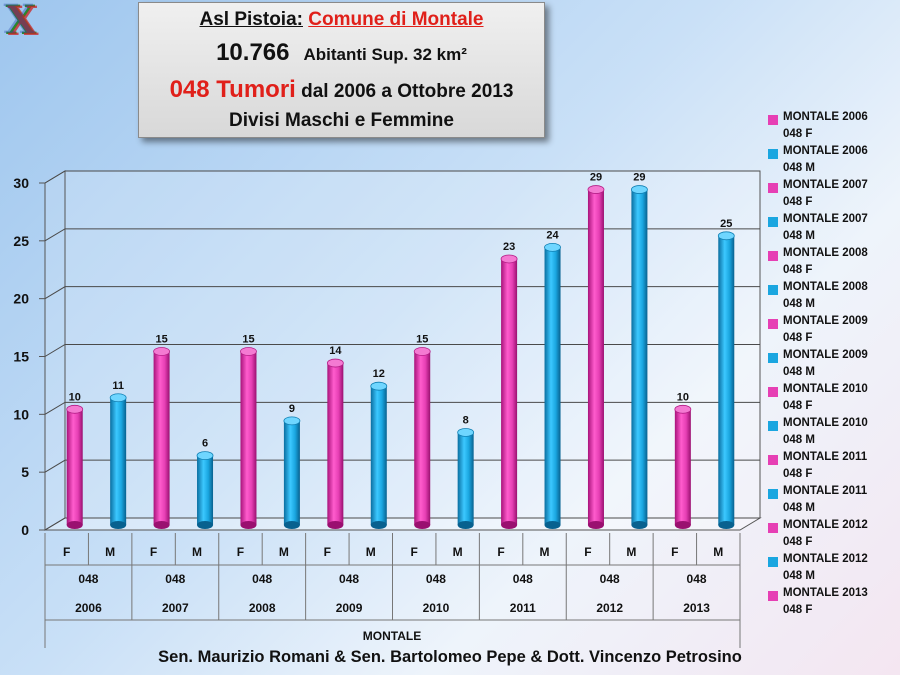 The height and width of the screenshot is (675, 900). What do you see at coordinates (834, 263) in the screenshot?
I see `legend-item: MONTALE 2008 048 F` at bounding box center [834, 263].